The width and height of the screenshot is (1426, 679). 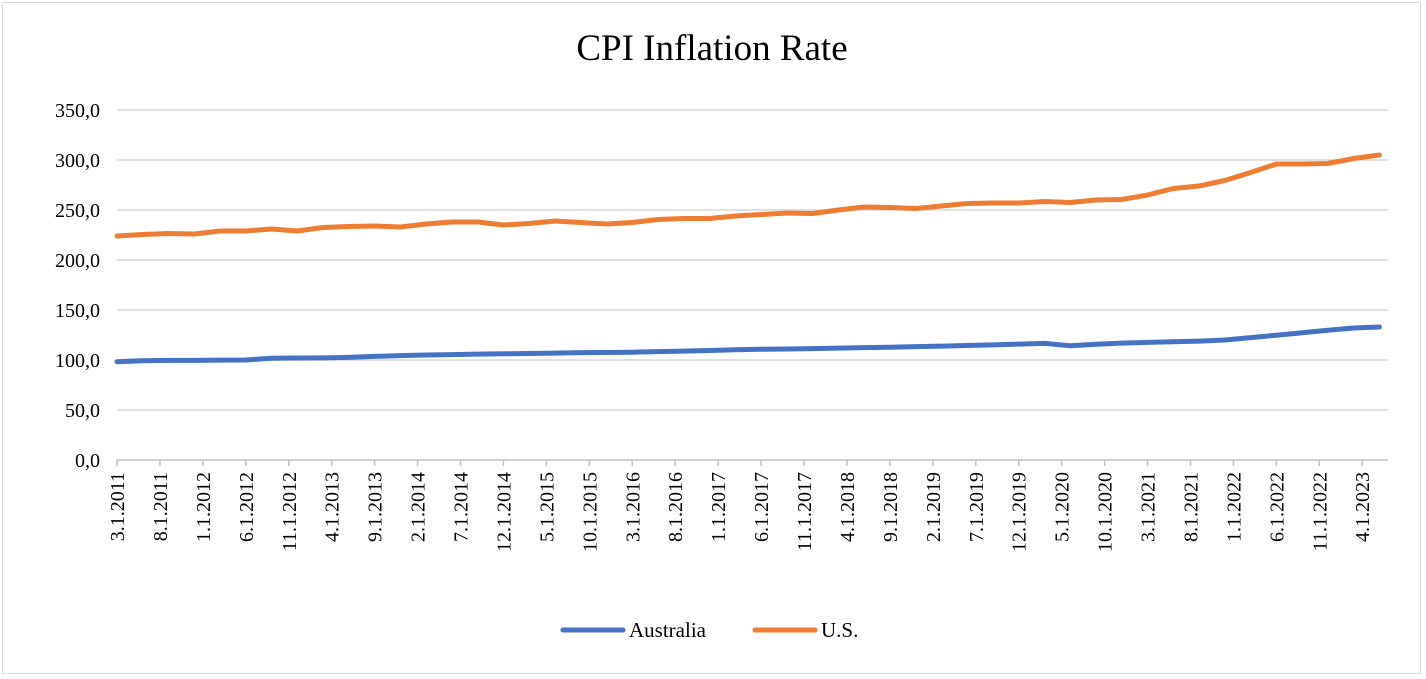 I want to click on x-tick-label: 1.1.2012, so click(x=204, y=507).